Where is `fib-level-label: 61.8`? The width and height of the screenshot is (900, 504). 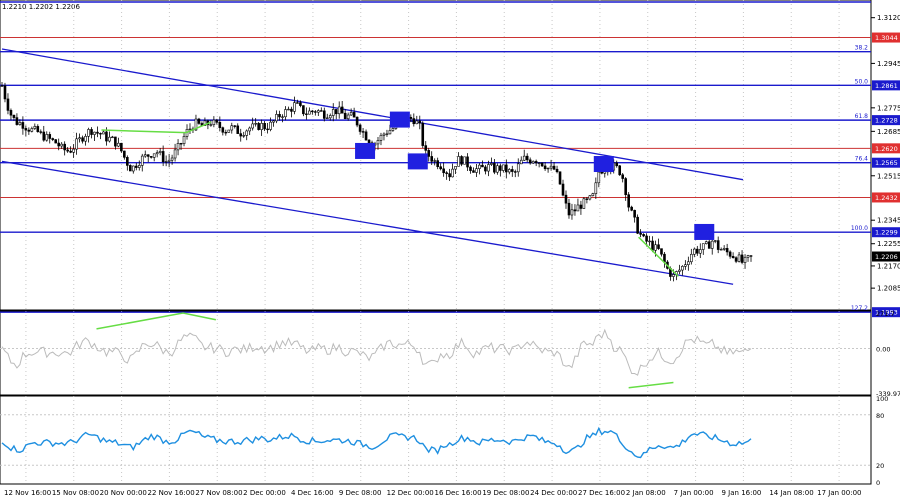 fib-level-label: 61.8 is located at coordinates (862, 116).